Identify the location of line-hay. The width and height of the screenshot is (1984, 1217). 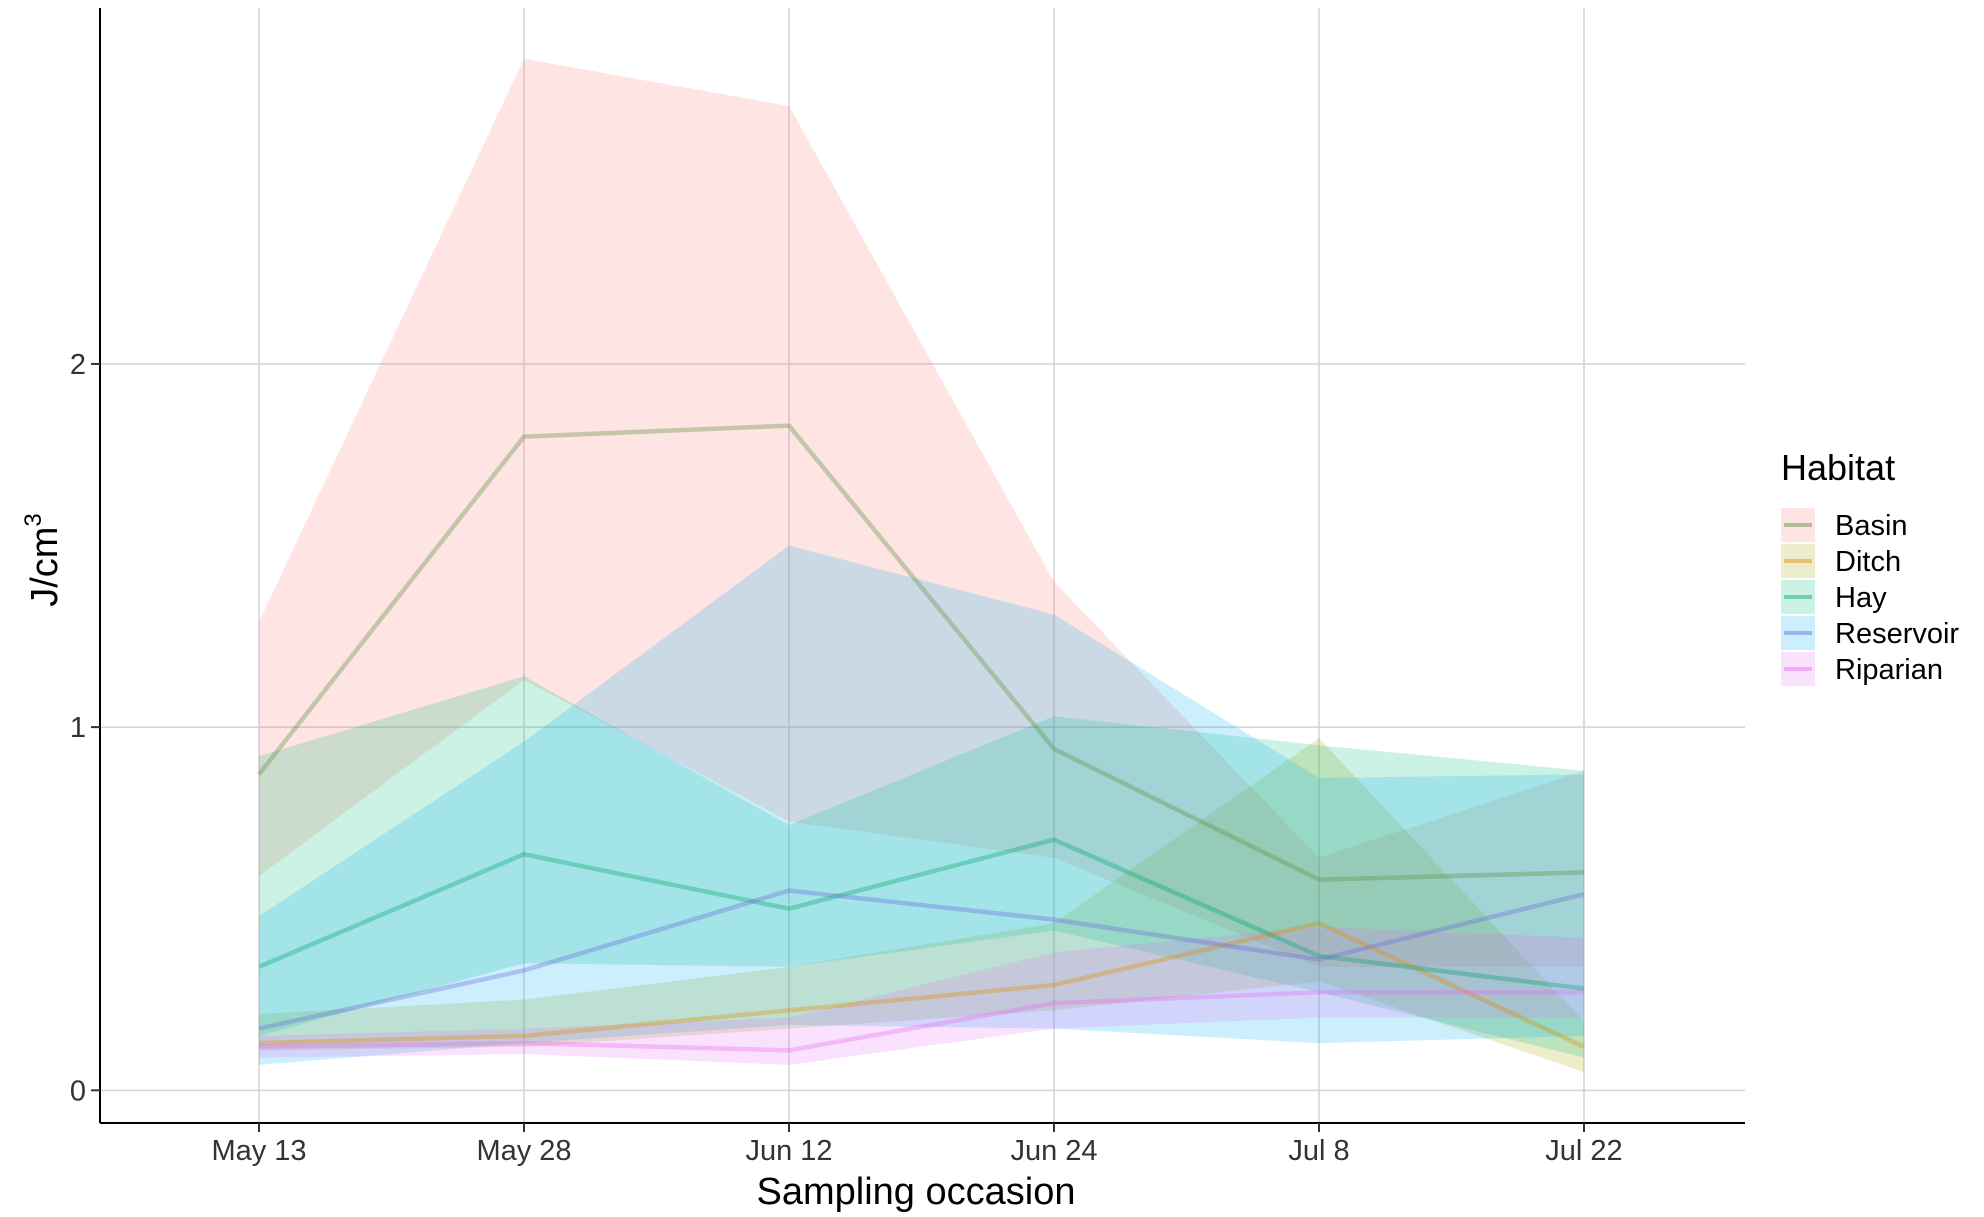
(921, 914).